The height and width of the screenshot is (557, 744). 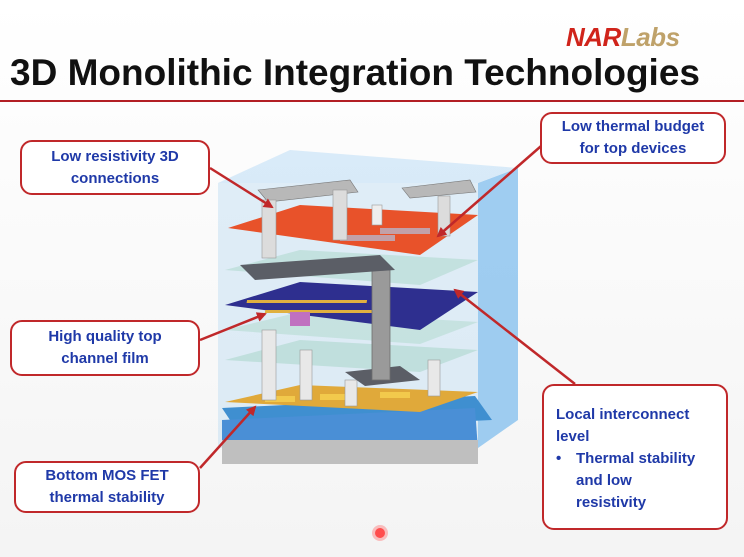 What do you see at coordinates (377, 215) in the screenshot?
I see `small-pillar` at bounding box center [377, 215].